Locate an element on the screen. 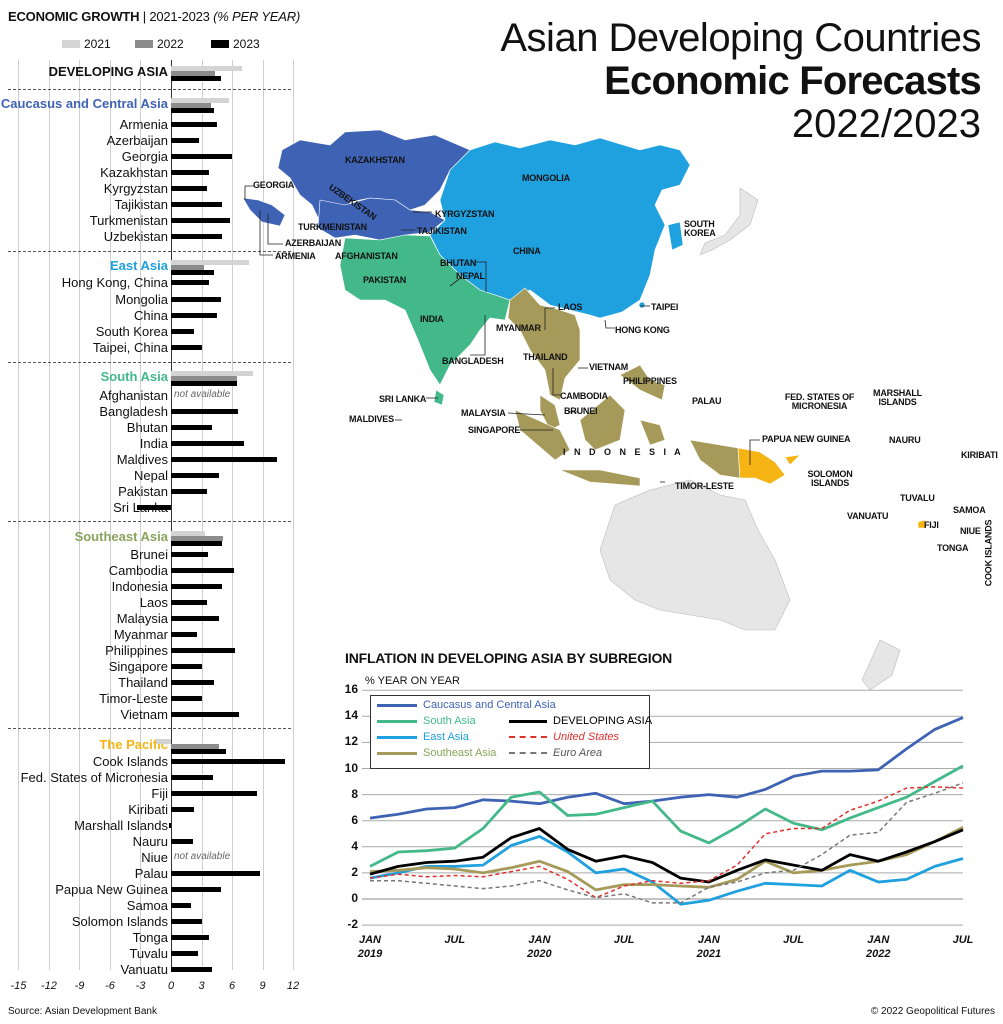  country-label: Palau is located at coordinates (151, 873).